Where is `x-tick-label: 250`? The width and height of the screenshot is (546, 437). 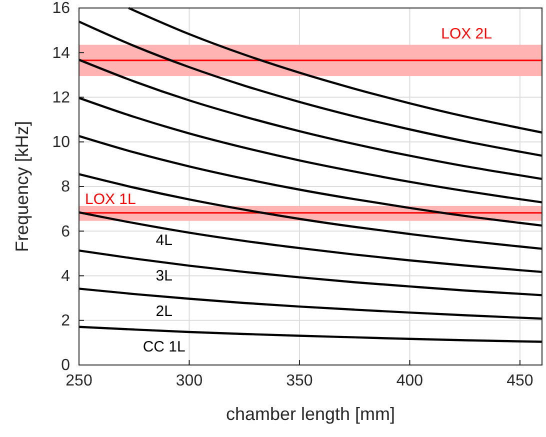 x-tick-label: 250 is located at coordinates (79, 381).